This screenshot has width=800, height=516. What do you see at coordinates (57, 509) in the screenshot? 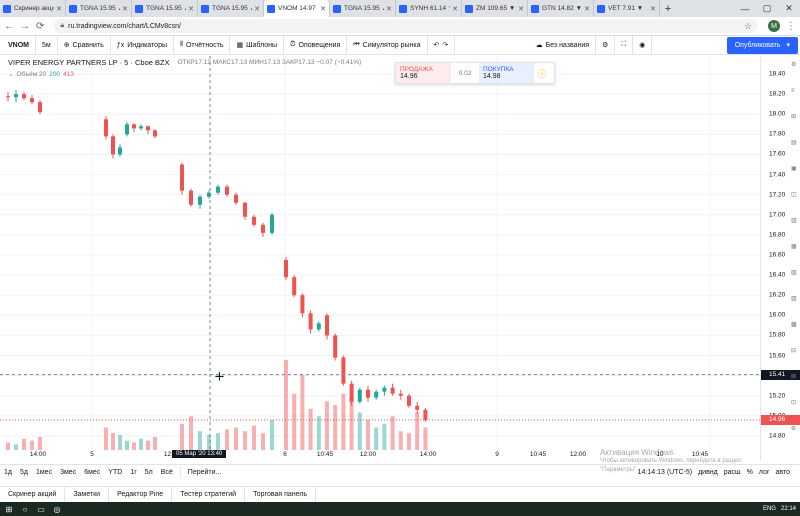
I see `chrome-icon: ◎` at bounding box center [57, 509].